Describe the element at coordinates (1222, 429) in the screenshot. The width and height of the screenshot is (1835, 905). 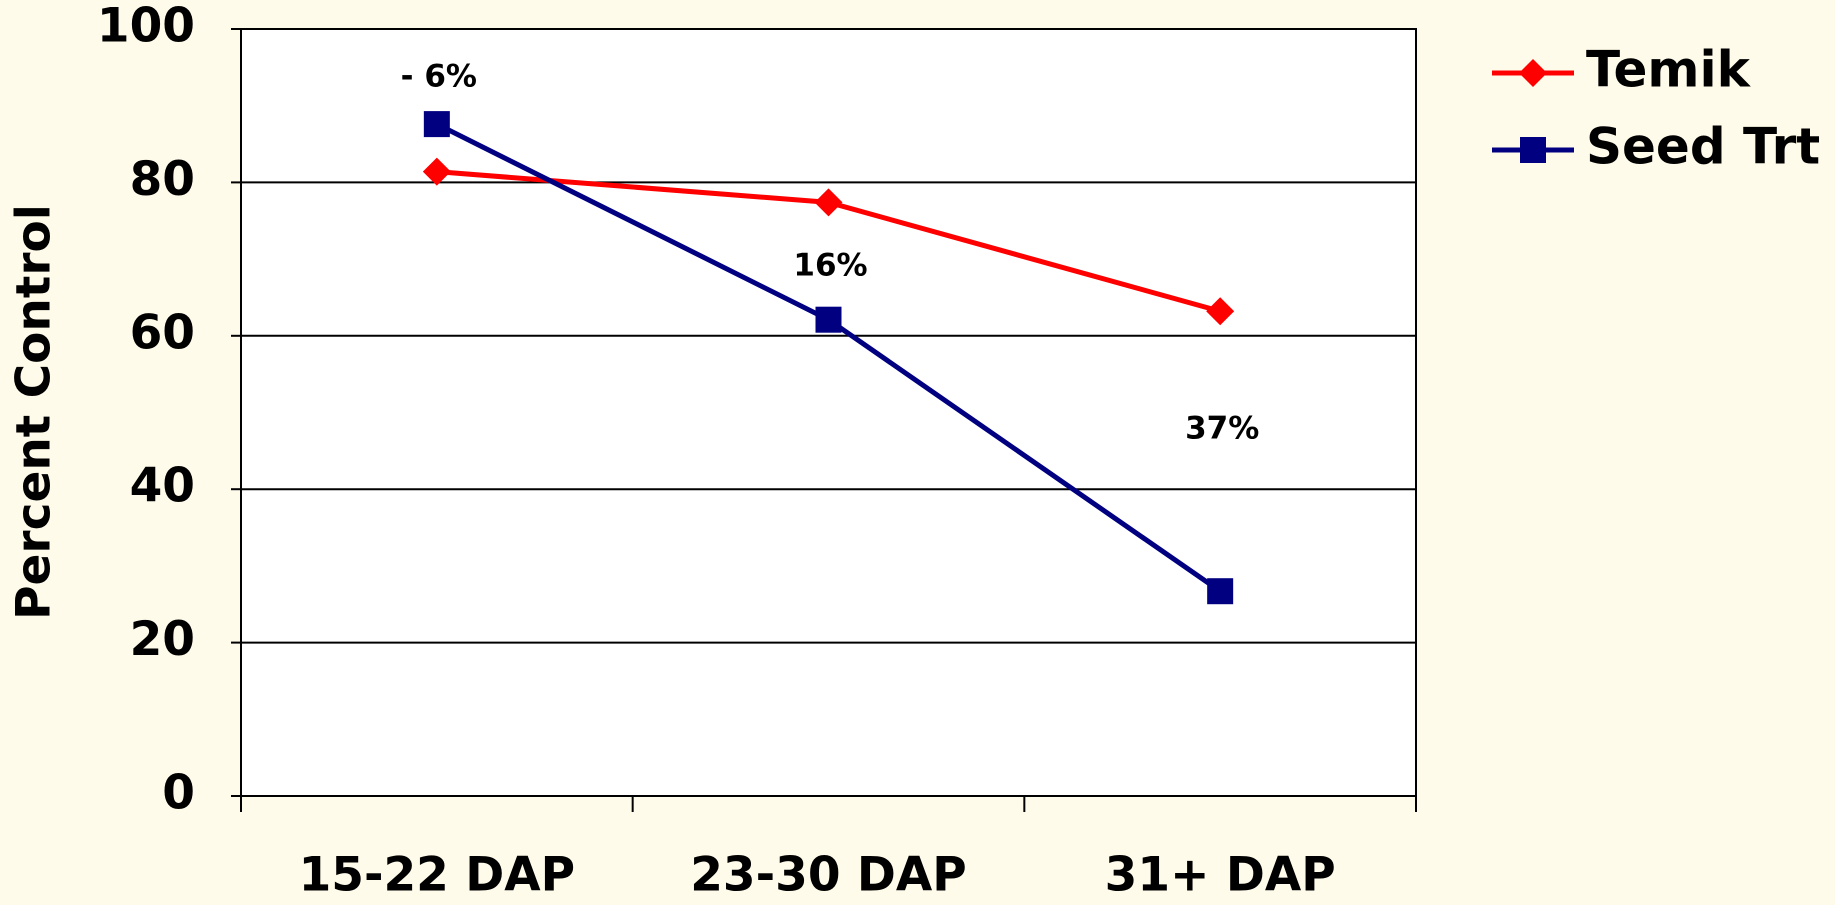
I see `annotation: 37%` at that location.